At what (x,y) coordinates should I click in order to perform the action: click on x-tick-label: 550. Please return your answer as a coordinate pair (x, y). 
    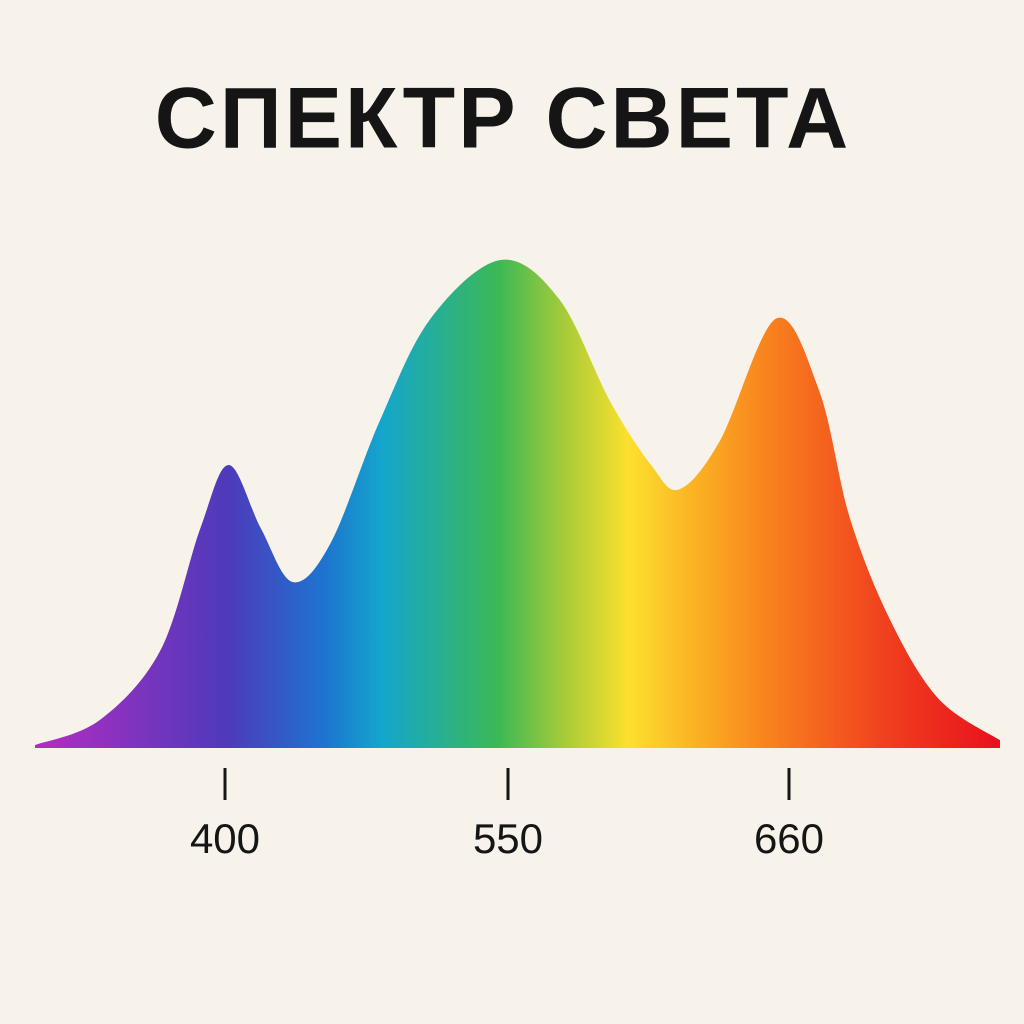
    Looking at the image, I should click on (508, 838).